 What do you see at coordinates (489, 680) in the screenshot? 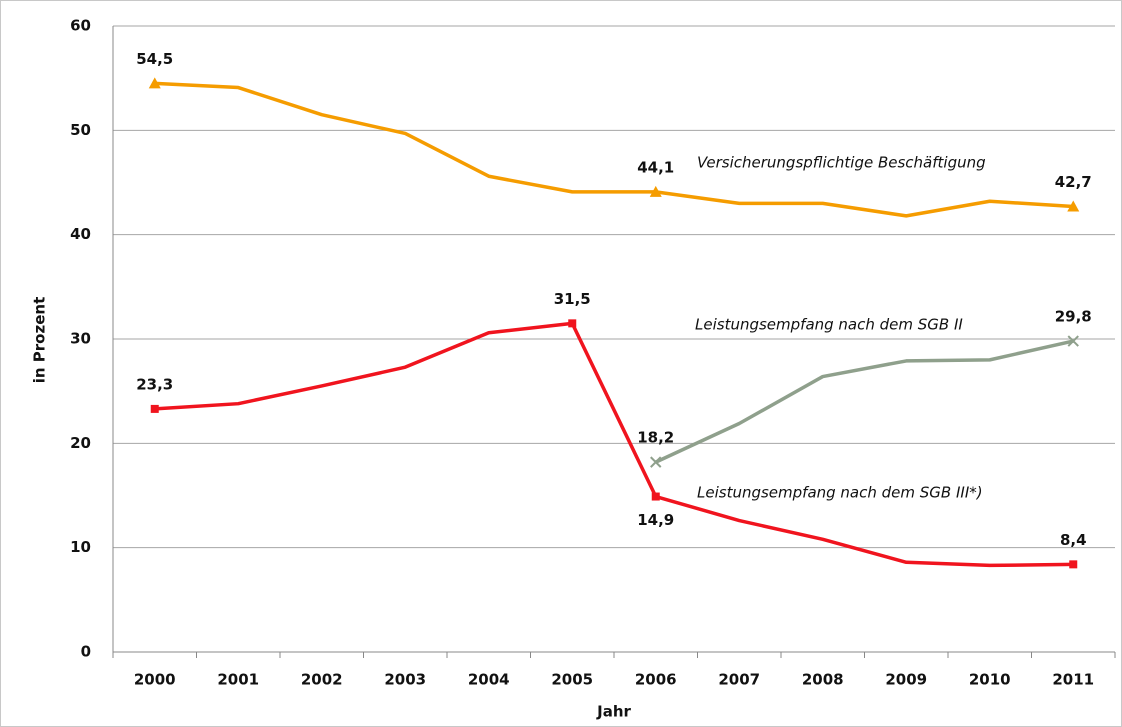
I see `x-tick-label: 2004` at bounding box center [489, 680].